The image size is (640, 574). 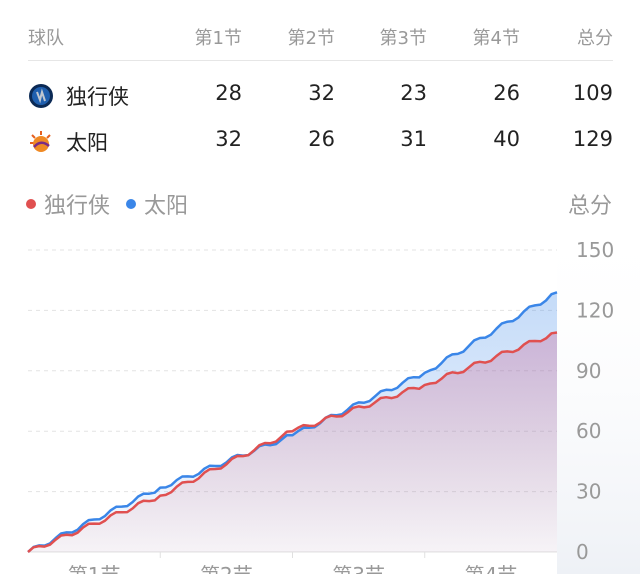 I want to click on team-name: 独行侠, so click(x=97, y=97).